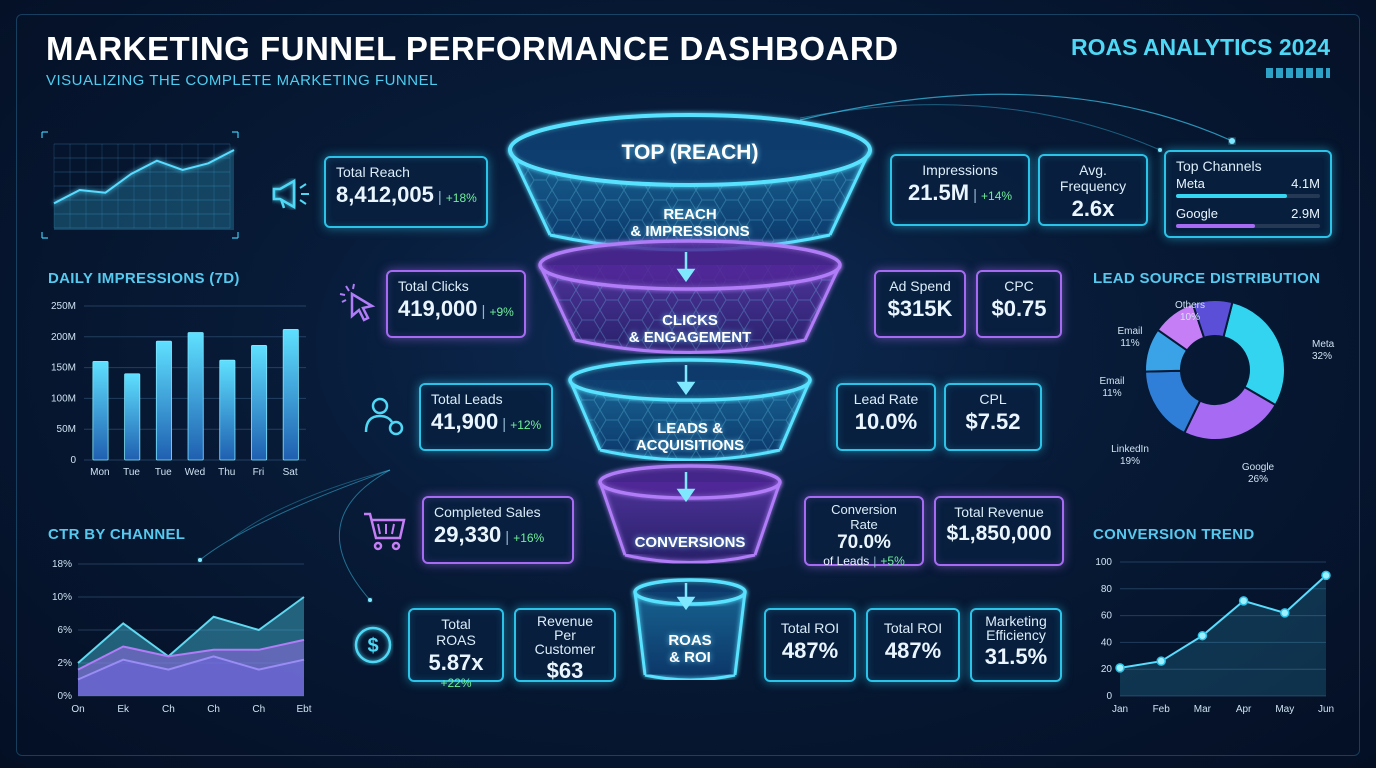  Describe the element at coordinates (65, 630) in the screenshot. I see `y-tick-label: 6%` at that location.